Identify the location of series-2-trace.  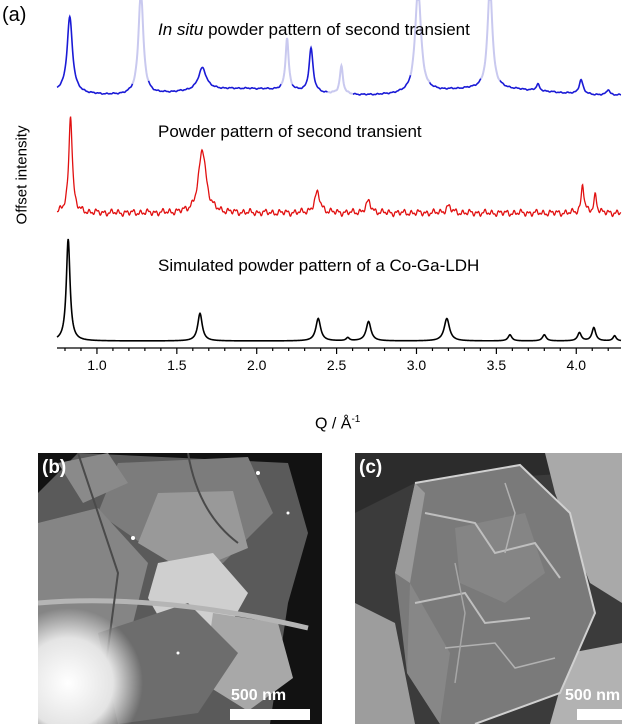
(339, 290).